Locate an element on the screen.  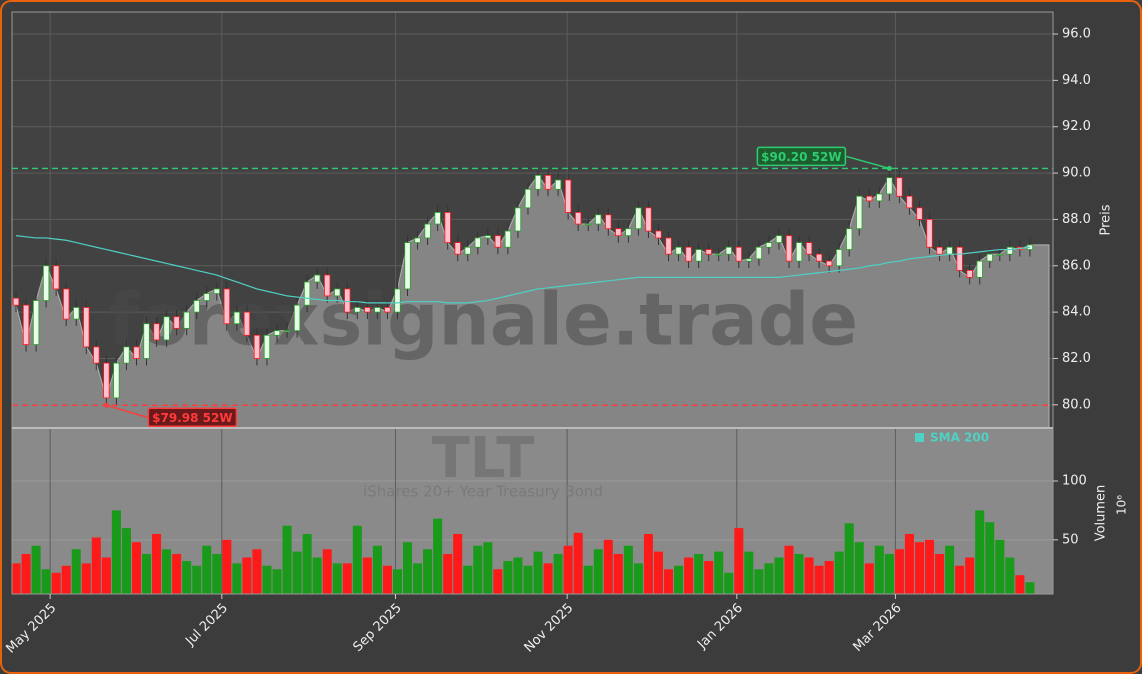
annotation-label: $90.20 52W is located at coordinates (801, 157).